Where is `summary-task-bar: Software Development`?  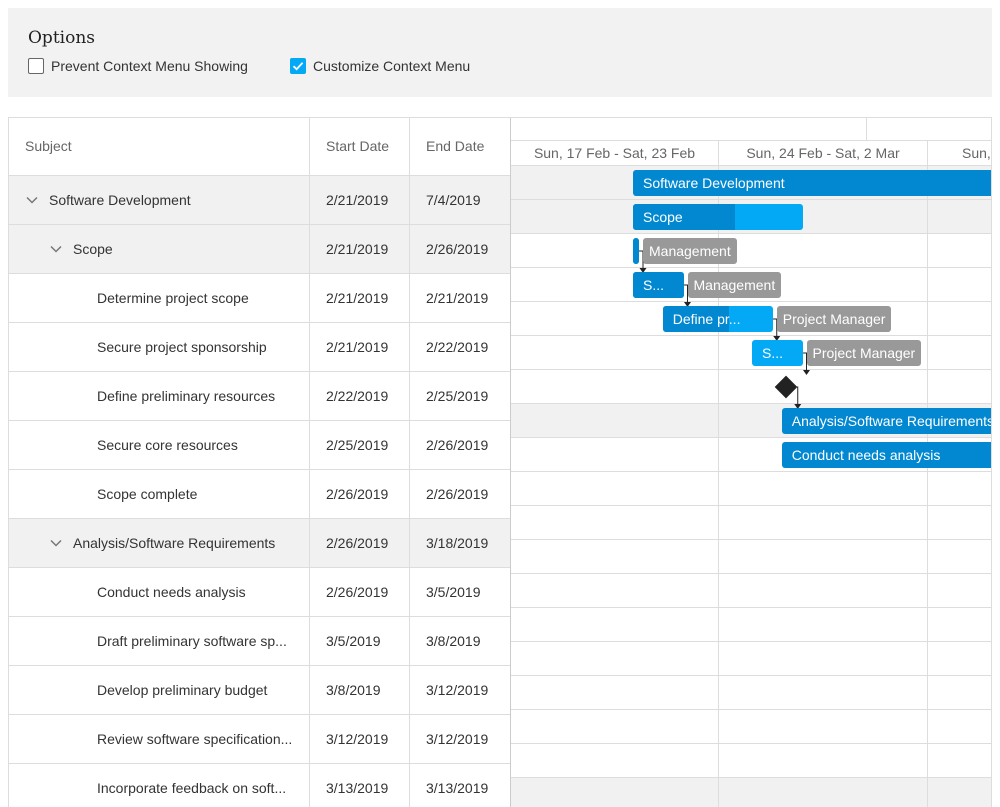
summary-task-bar: Software Development is located at coordinates (812, 183).